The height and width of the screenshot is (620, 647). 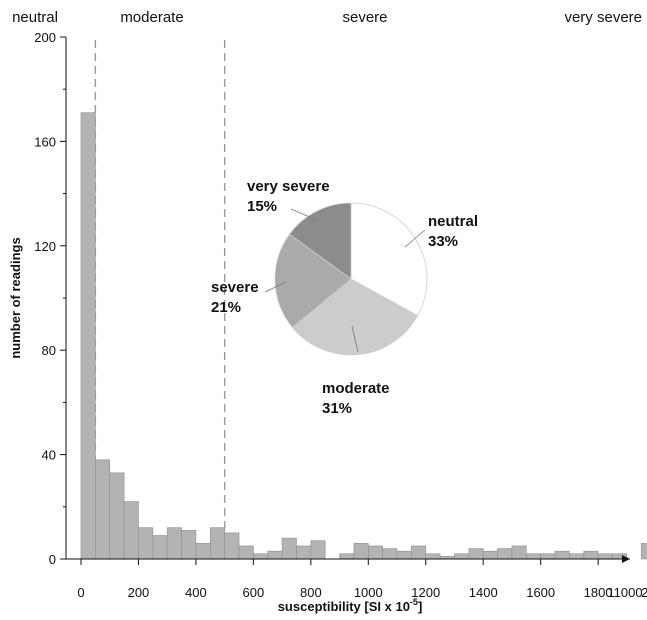 What do you see at coordinates (626, 559) in the screenshot?
I see `x-axis-arrow` at bounding box center [626, 559].